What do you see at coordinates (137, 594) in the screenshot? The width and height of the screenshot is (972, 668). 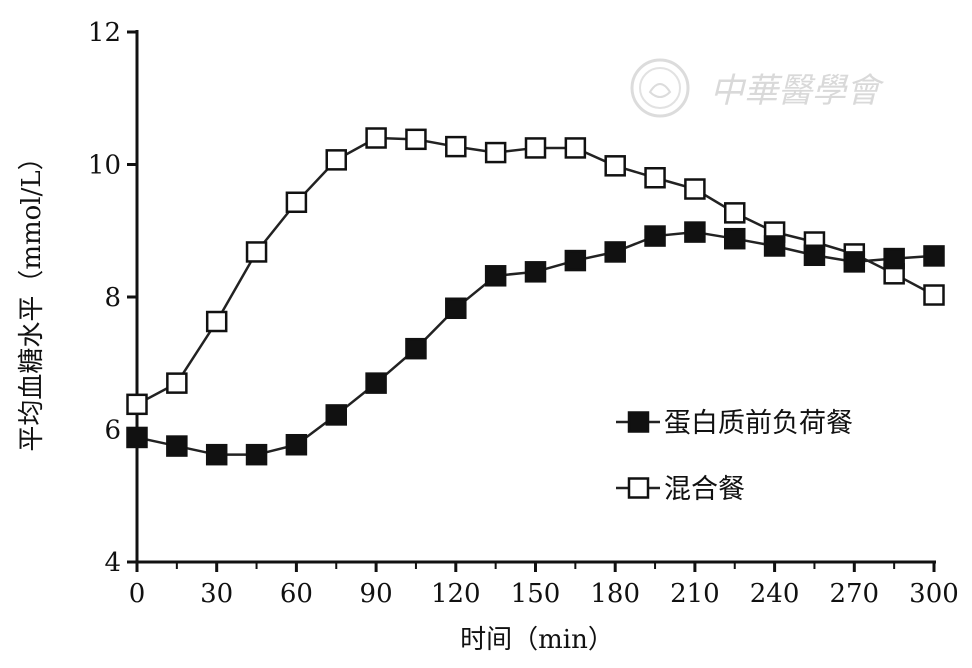 I see `x-tick-label: 0` at bounding box center [137, 594].